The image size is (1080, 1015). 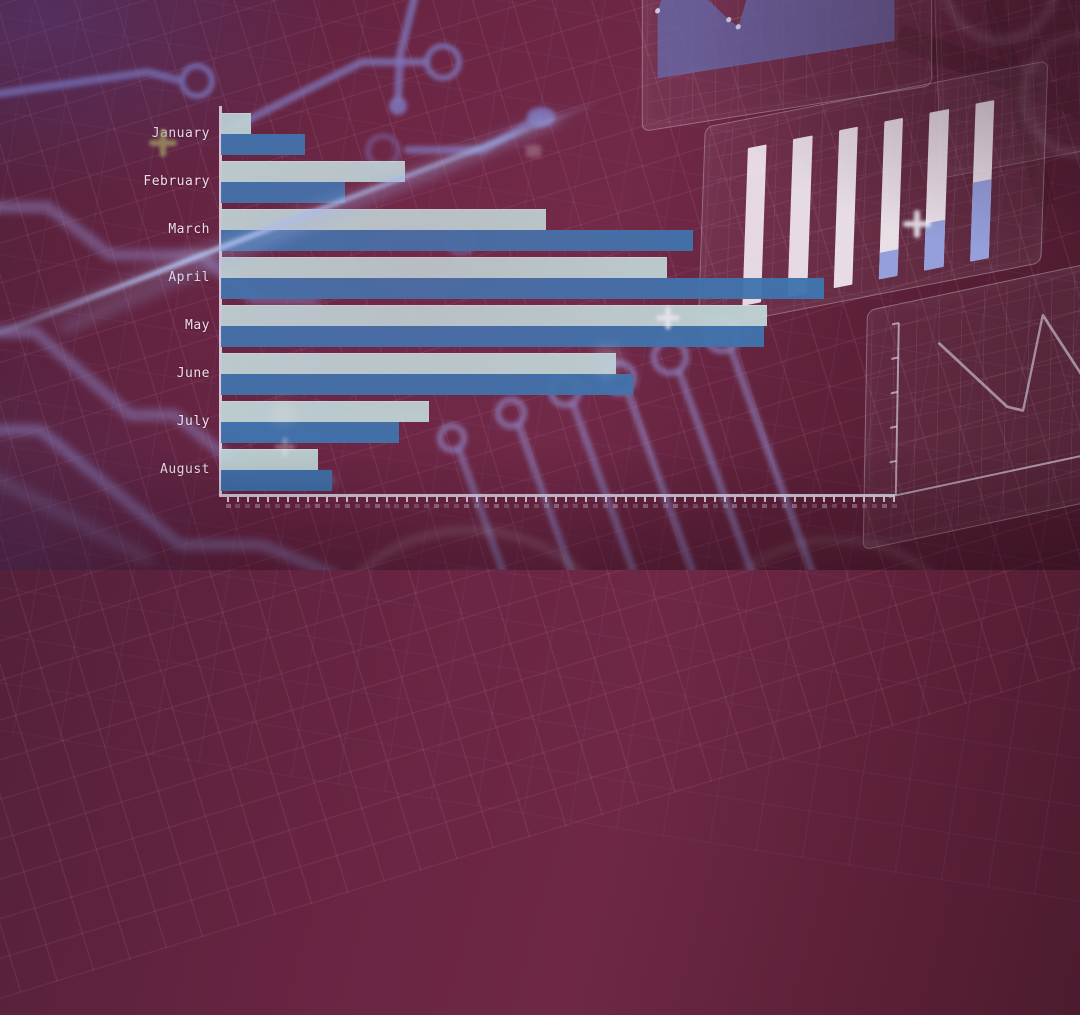 I want to click on bar-august-series-pale-blue, so click(x=269, y=459).